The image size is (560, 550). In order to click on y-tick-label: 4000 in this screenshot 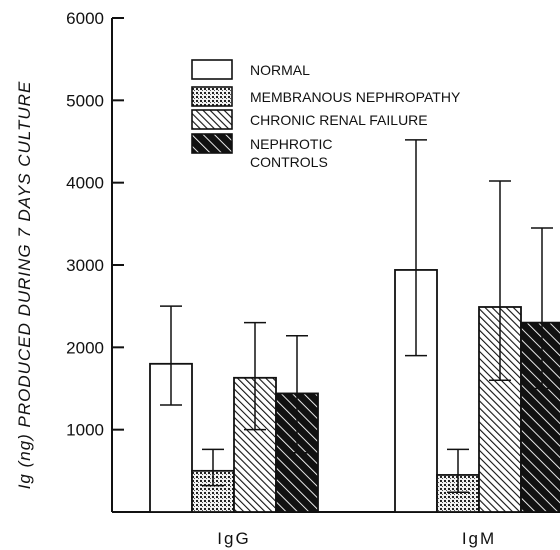, I will do `click(85, 183)`.